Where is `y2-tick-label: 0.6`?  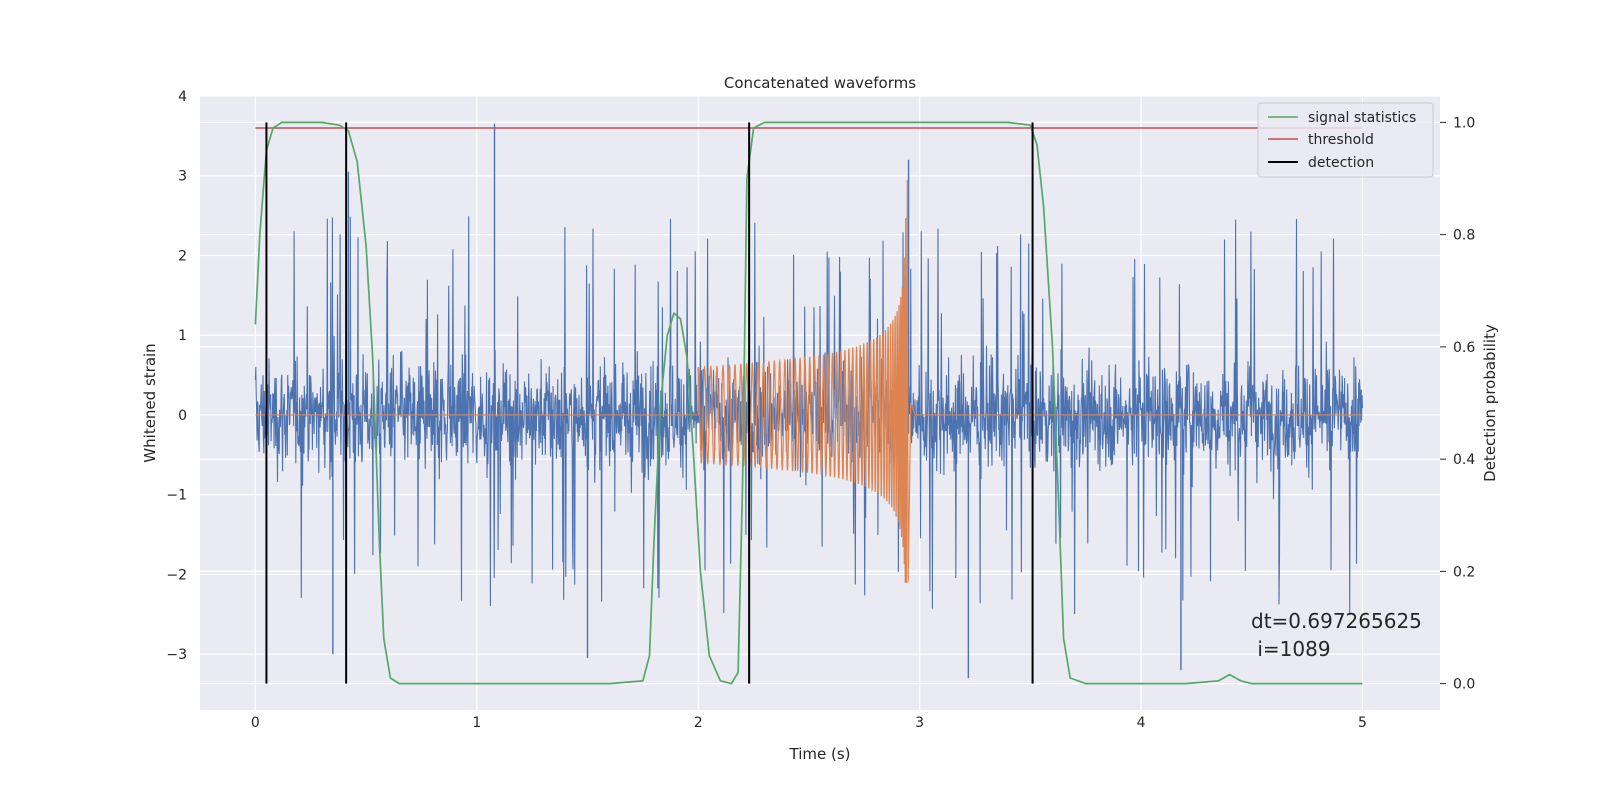 y2-tick-label: 0.6 is located at coordinates (1464, 348).